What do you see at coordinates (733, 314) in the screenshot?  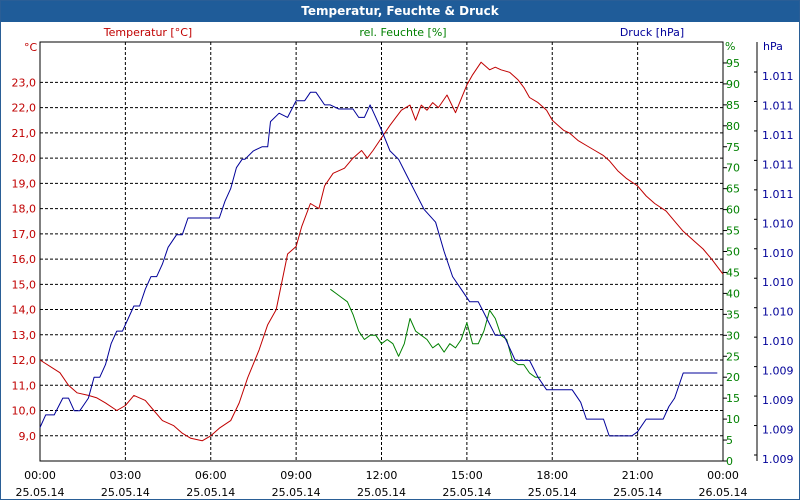 I see `humidity-tick-label: 35` at bounding box center [733, 314].